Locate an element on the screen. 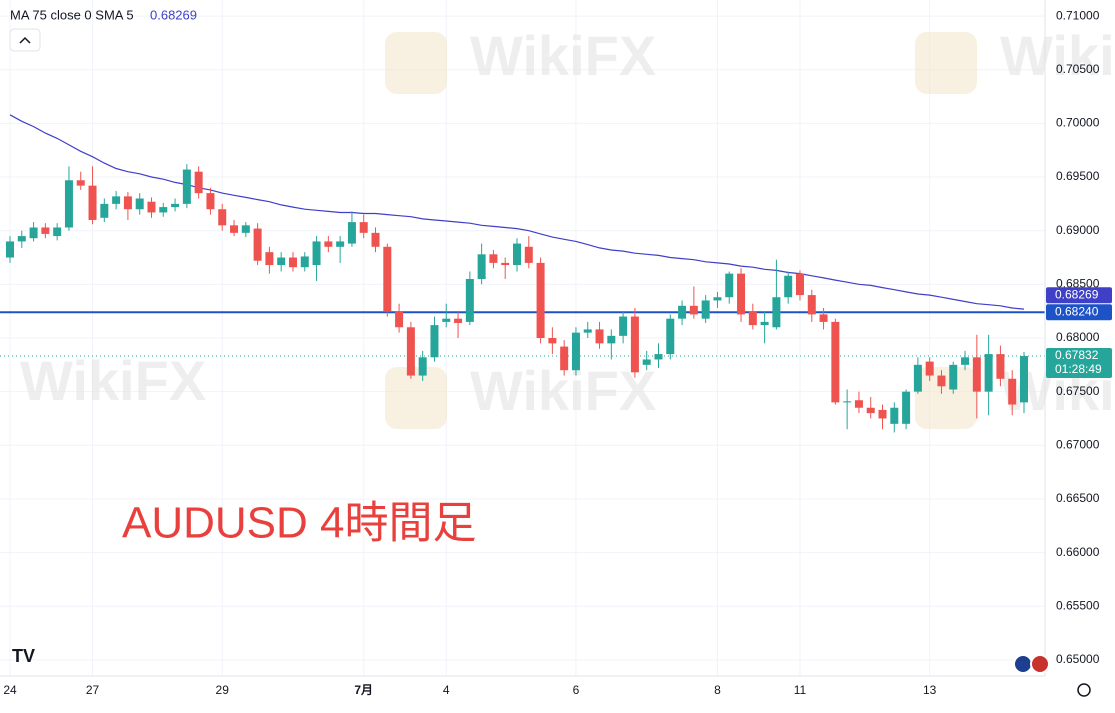 The width and height of the screenshot is (1115, 713). y-tick-label: 0.66500 is located at coordinates (1078, 498).